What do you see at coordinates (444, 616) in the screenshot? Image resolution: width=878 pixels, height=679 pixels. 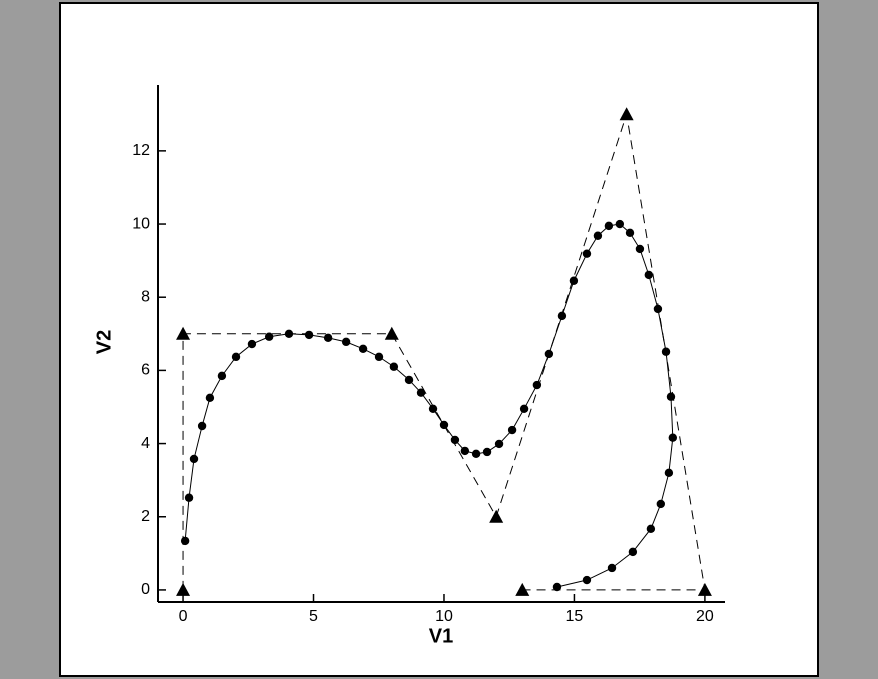 I see `x-tick-label: 10` at bounding box center [444, 616].